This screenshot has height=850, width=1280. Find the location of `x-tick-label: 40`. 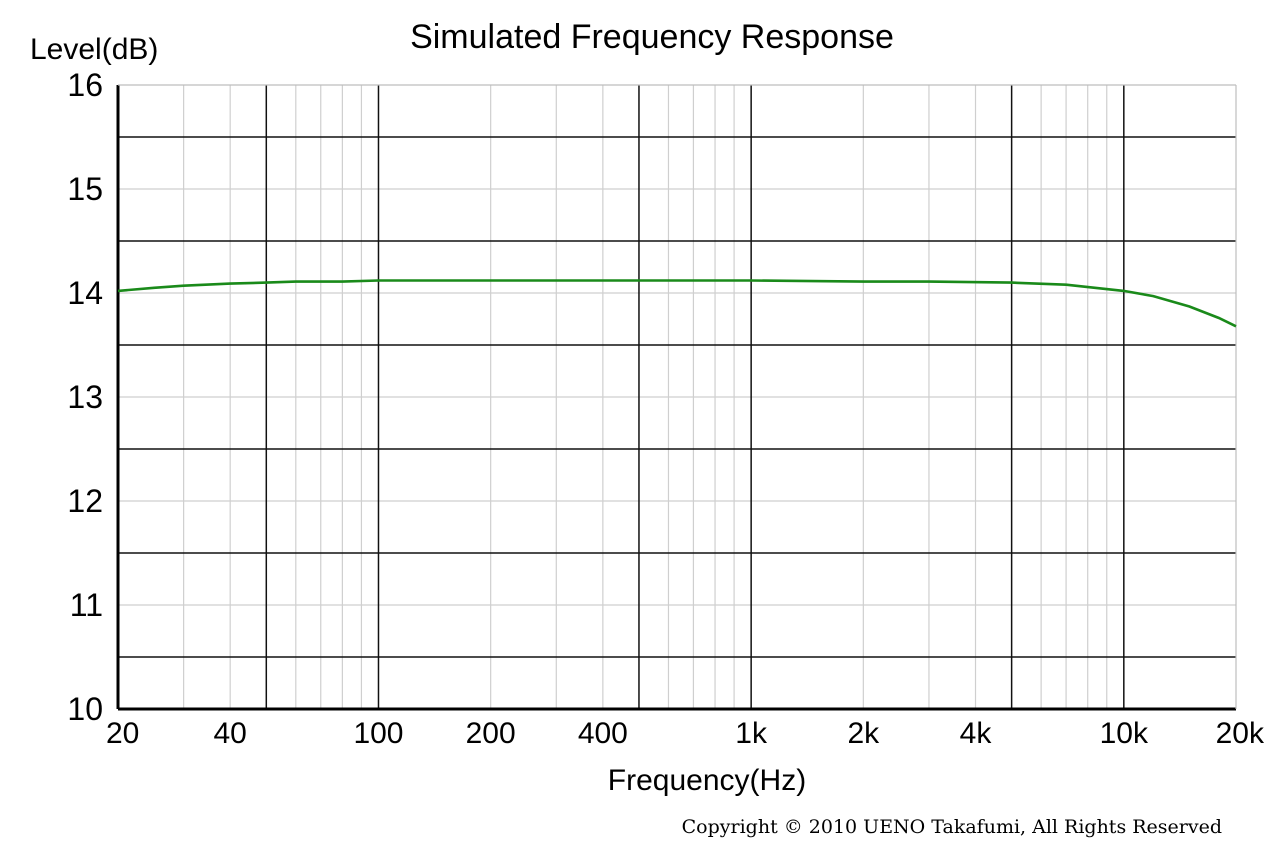

x-tick-label: 40 is located at coordinates (229, 733).